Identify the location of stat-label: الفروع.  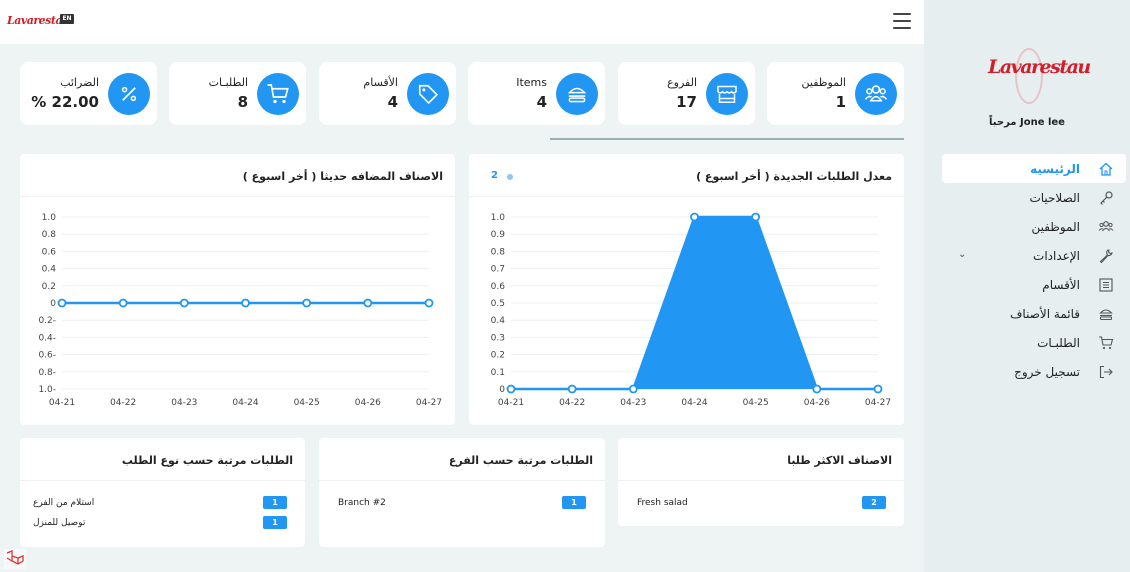
(682, 82).